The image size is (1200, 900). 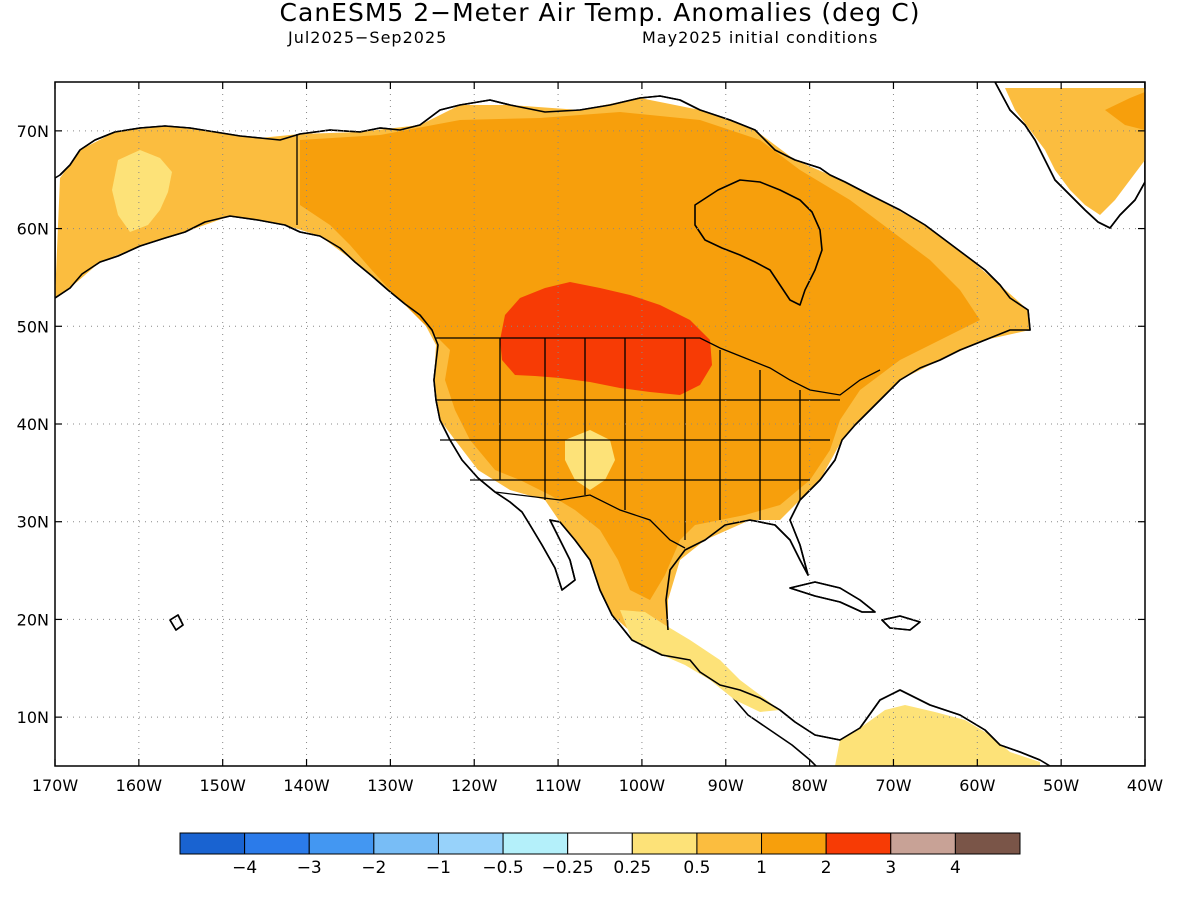 What do you see at coordinates (142, 191) in the screenshot?
I see `anomaly-0.25-0.5-alaska` at bounding box center [142, 191].